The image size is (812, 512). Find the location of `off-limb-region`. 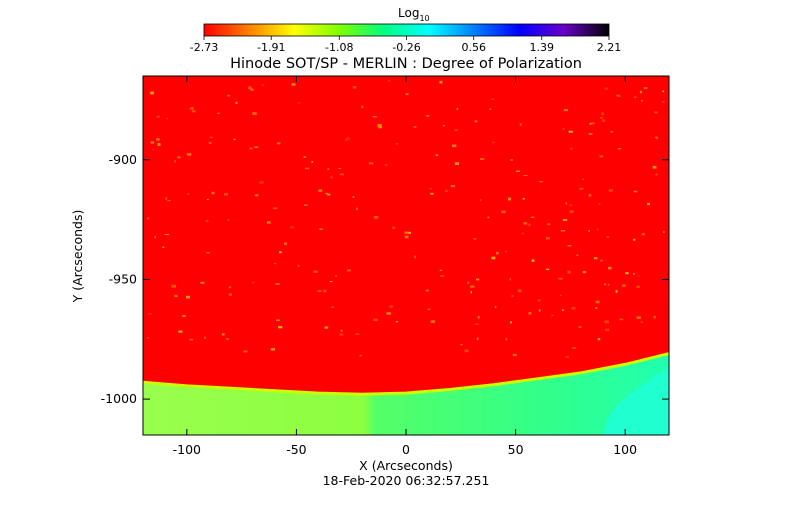

off-limb-region is located at coordinates (636, 401).